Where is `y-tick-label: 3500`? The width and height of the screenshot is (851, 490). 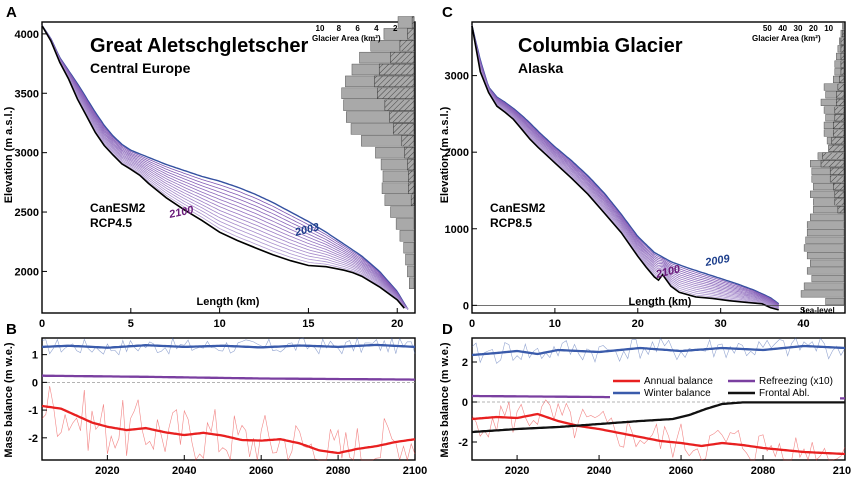 y-tick-label: 3500 is located at coordinates (27, 94).